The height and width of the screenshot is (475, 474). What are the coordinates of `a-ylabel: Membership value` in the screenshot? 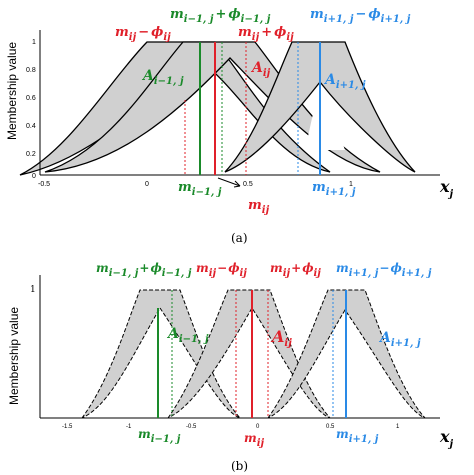 It's located at (12, 91).